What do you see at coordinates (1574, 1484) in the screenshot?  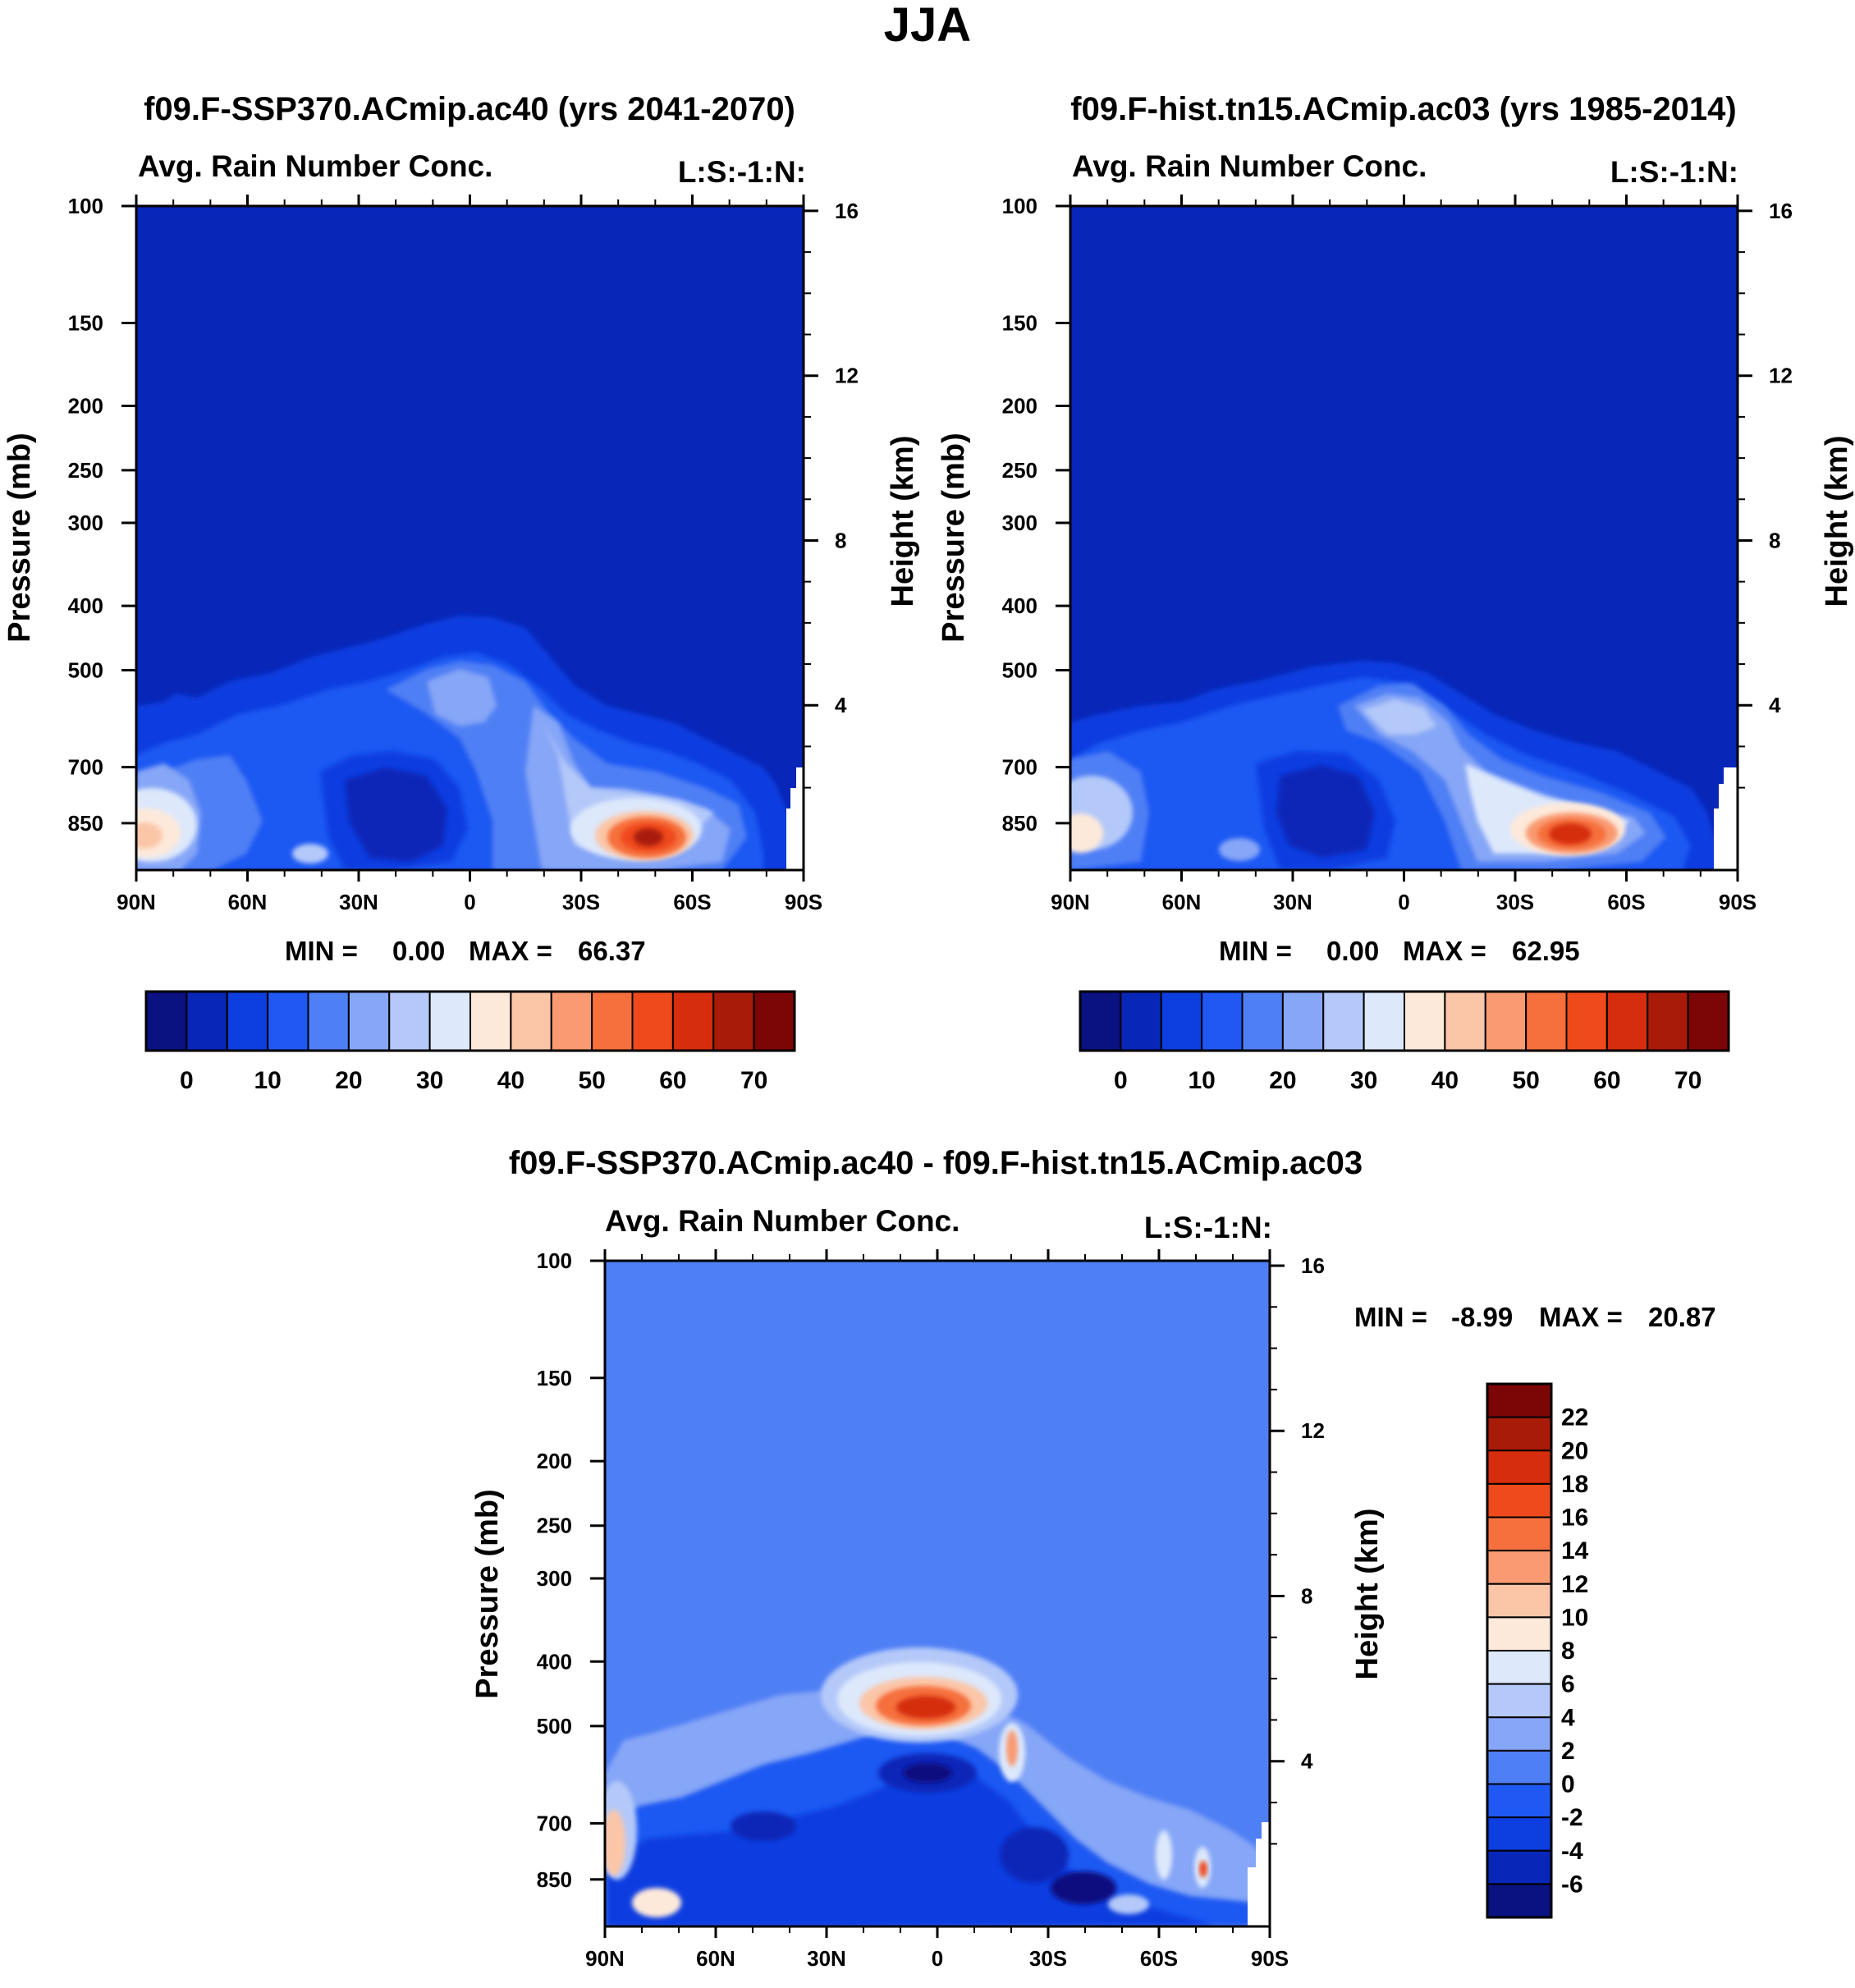 I see `colorbar-label: 18` at bounding box center [1574, 1484].